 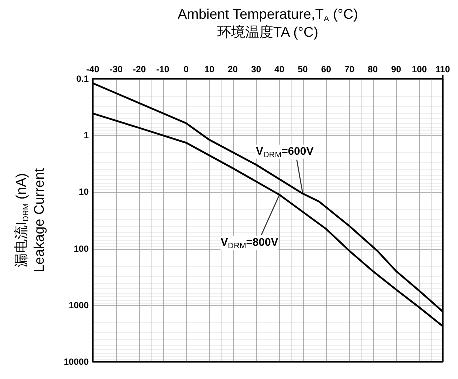 I want to click on x-tick-label: -30, so click(x=116, y=69).